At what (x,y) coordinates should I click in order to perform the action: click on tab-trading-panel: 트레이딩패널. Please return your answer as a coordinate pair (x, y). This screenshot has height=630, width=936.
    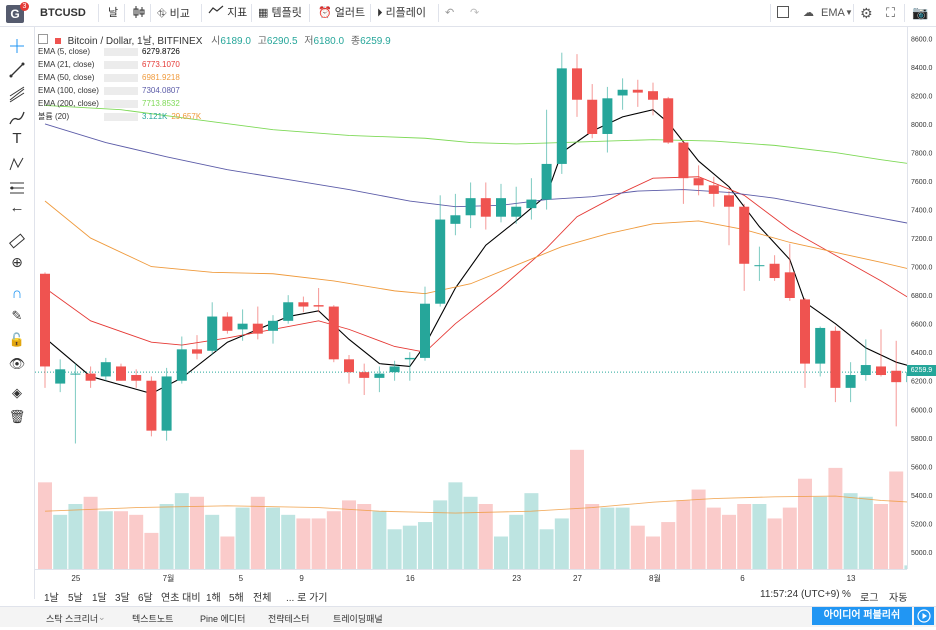
    Looking at the image, I should click on (358, 619).